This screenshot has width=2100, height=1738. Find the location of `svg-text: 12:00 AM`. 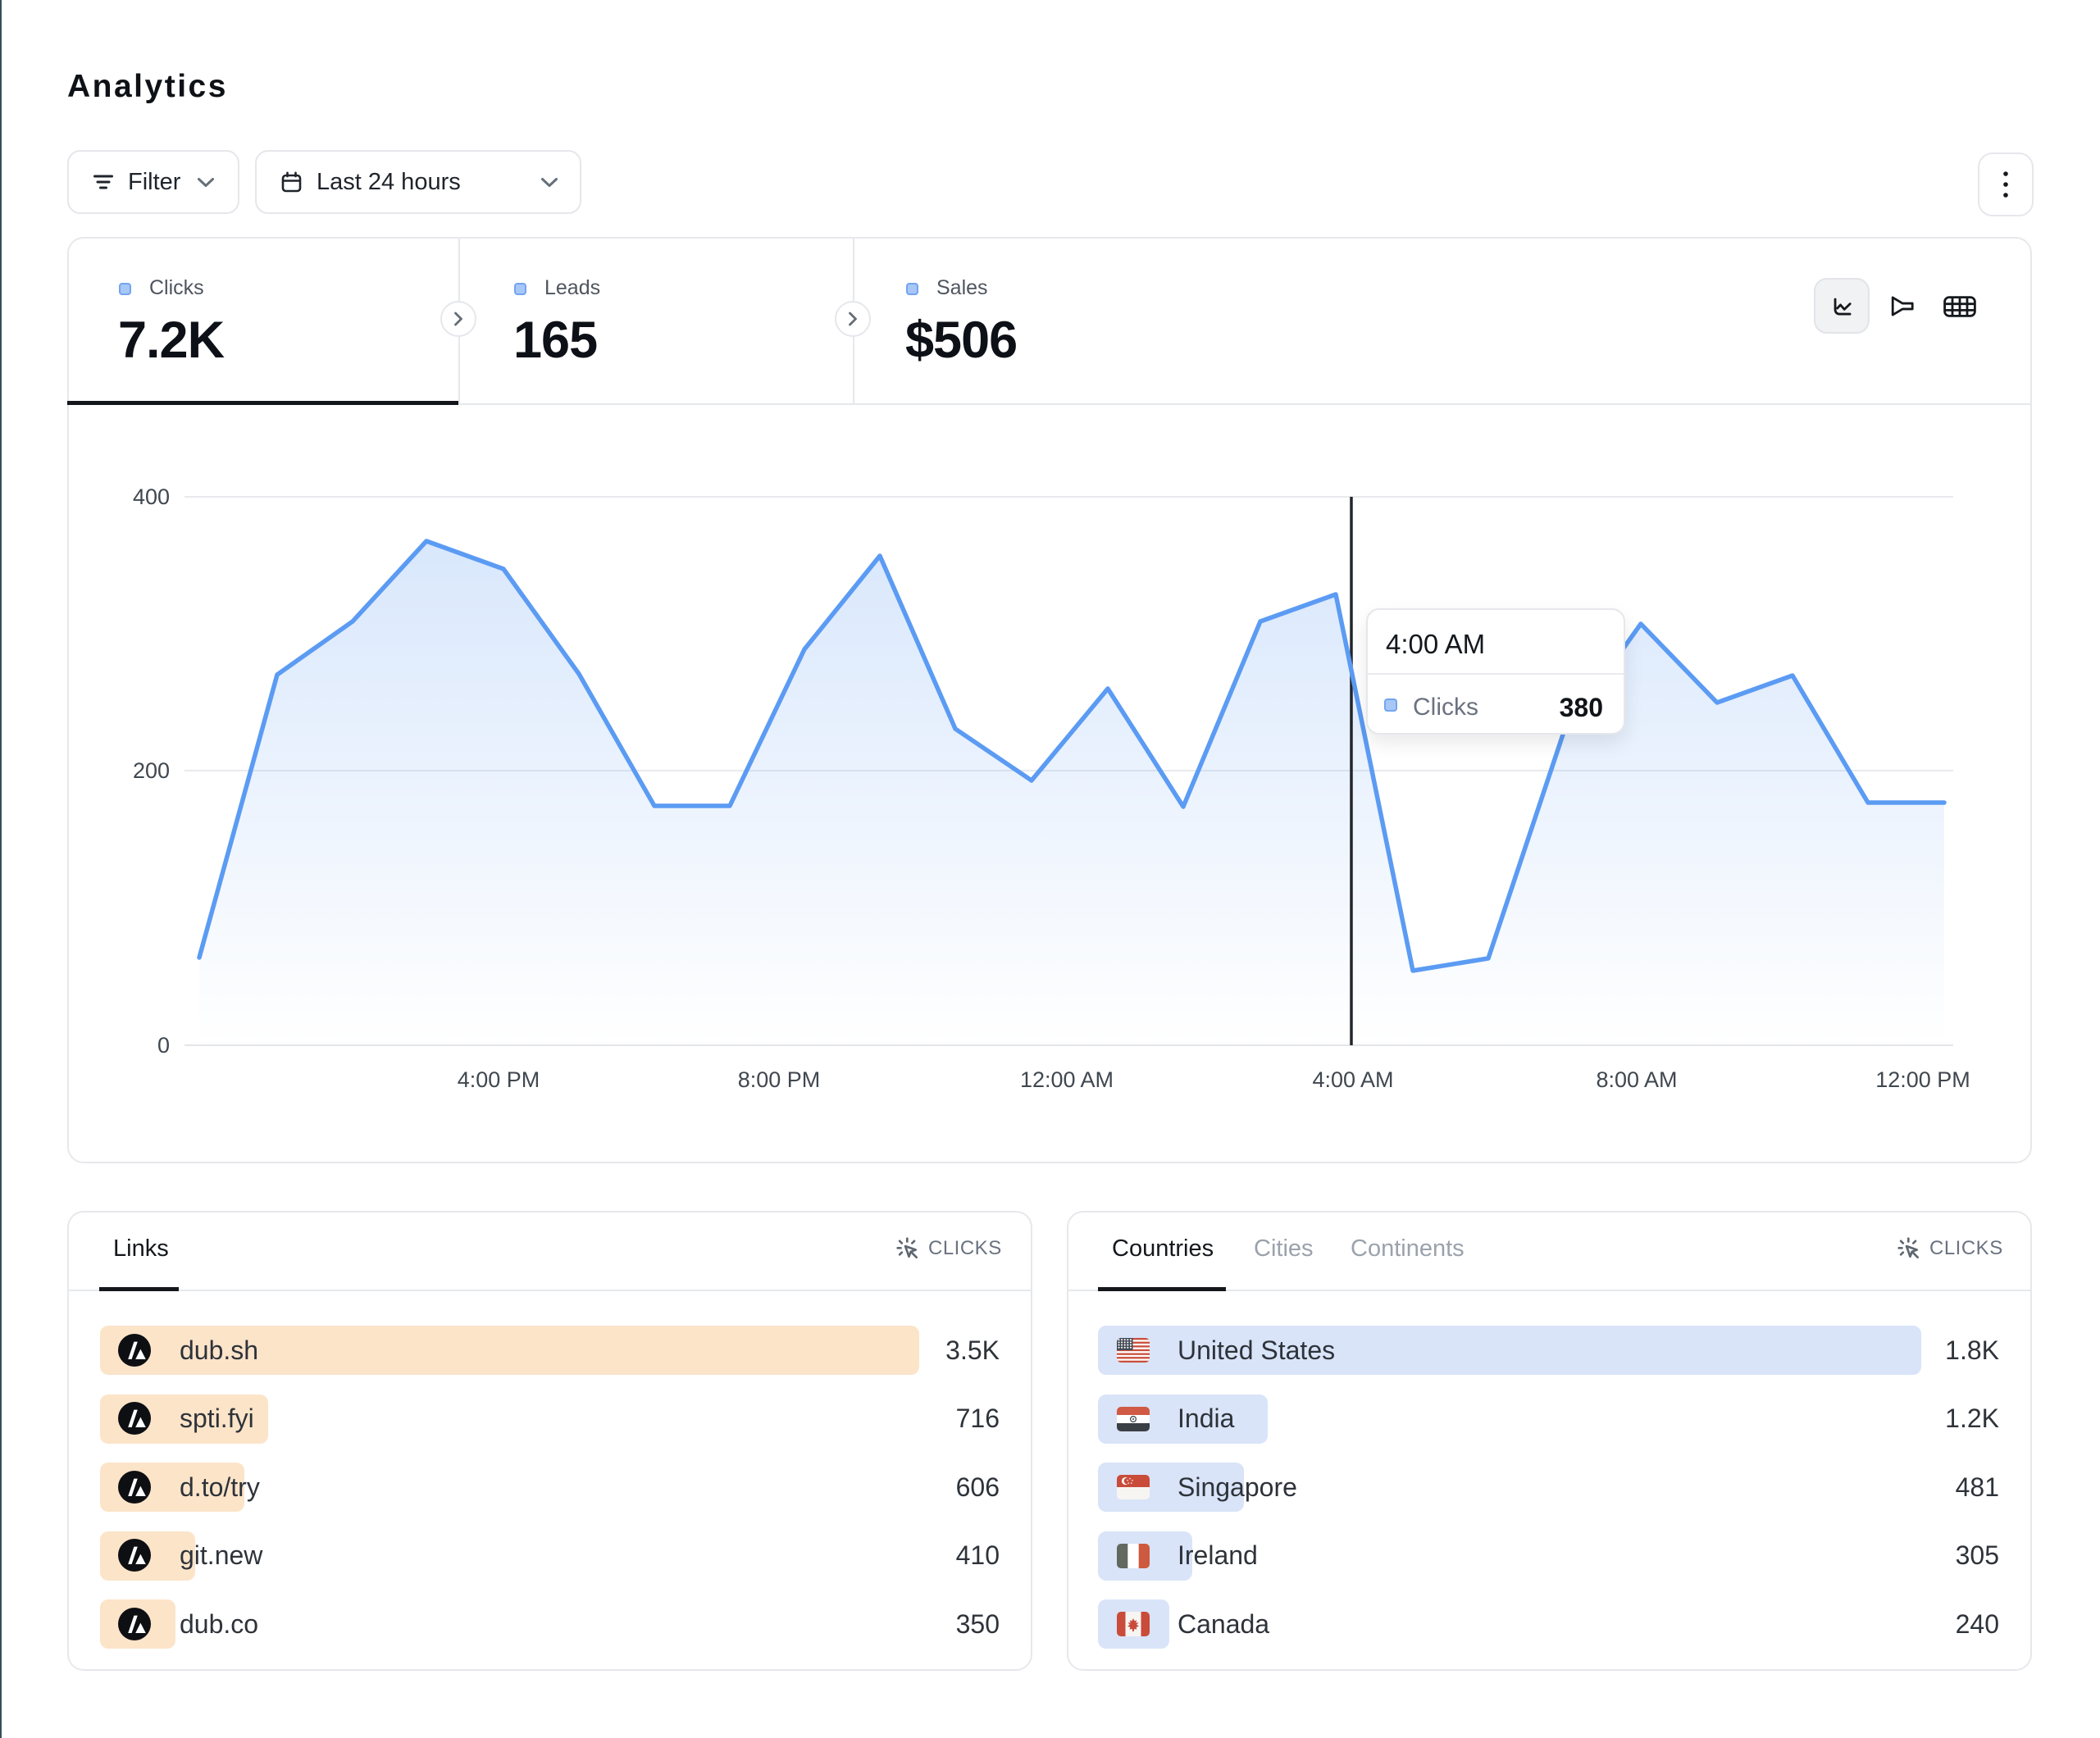

svg-text: 12:00 AM is located at coordinates (1067, 1079).